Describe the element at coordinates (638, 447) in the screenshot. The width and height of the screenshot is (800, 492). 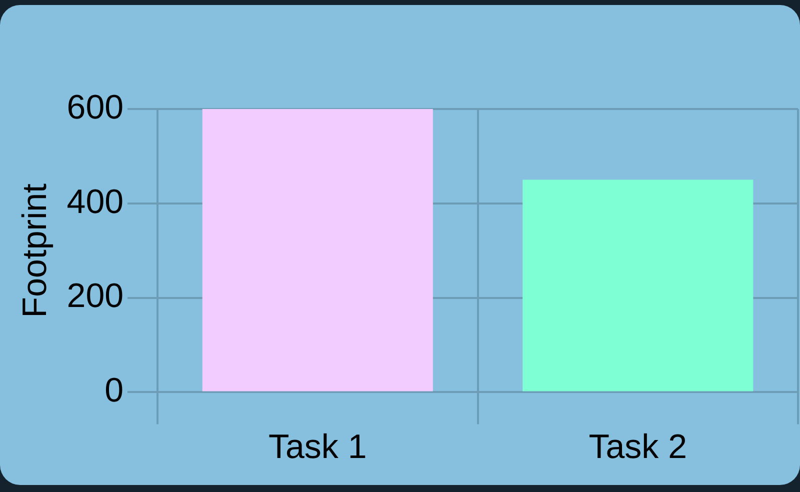
I see `x-tick-label: Task 2` at that location.